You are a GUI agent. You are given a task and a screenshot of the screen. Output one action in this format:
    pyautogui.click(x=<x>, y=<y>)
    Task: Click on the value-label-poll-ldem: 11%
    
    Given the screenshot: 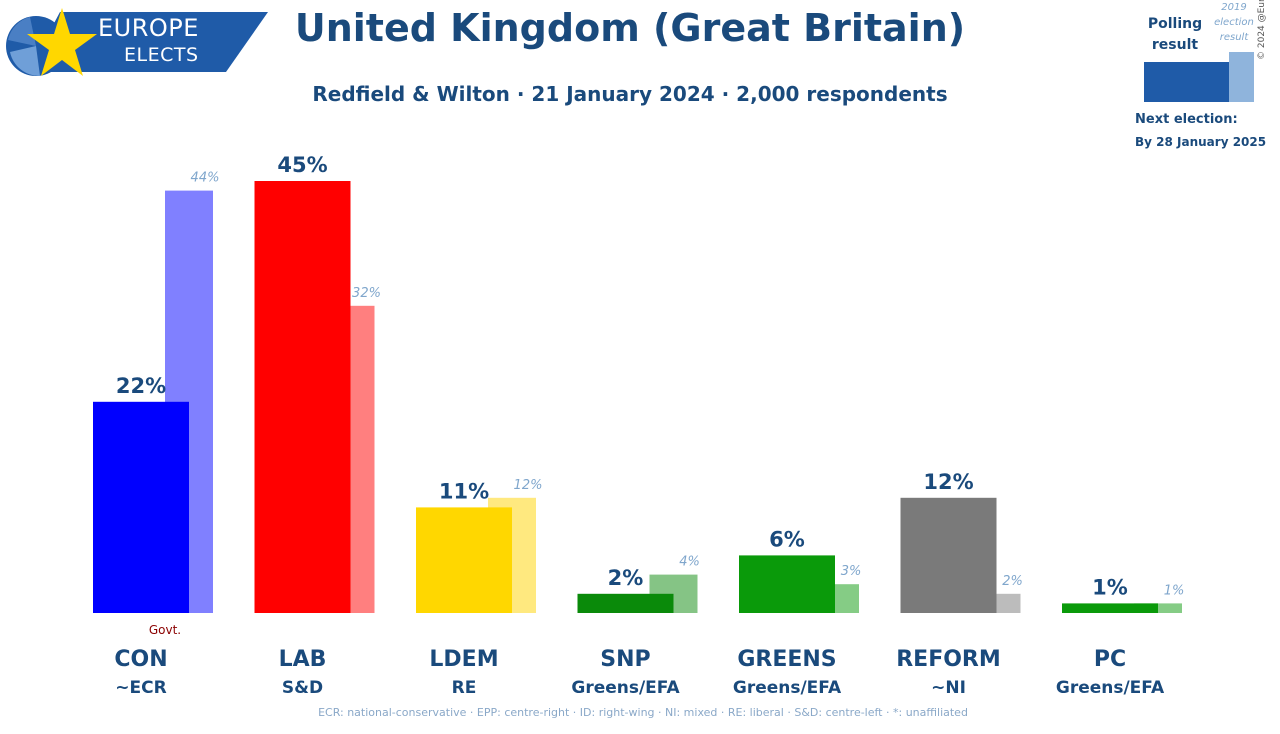 What is the action you would take?
    pyautogui.click(x=464, y=491)
    